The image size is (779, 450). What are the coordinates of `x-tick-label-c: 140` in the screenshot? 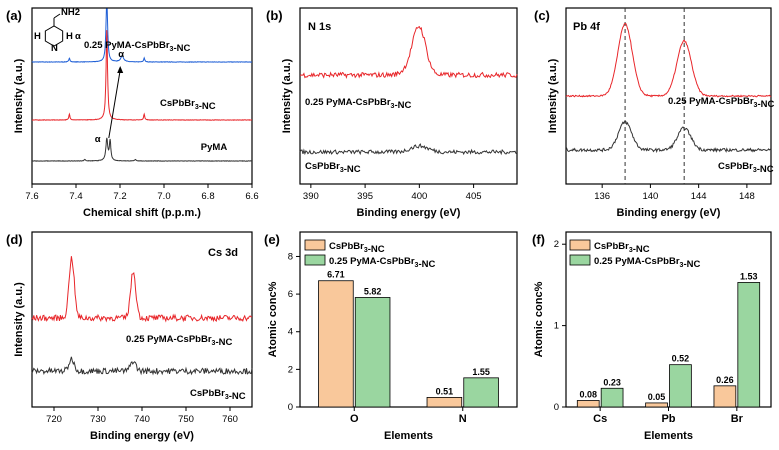 It's located at (650, 196).